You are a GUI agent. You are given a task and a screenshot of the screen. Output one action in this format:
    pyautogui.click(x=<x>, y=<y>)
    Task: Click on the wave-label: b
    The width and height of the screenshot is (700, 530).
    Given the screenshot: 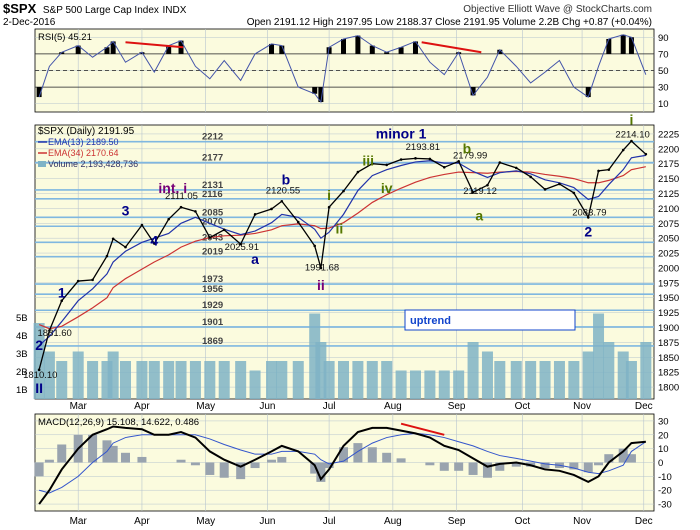 What is the action you would take?
    pyautogui.click(x=467, y=149)
    